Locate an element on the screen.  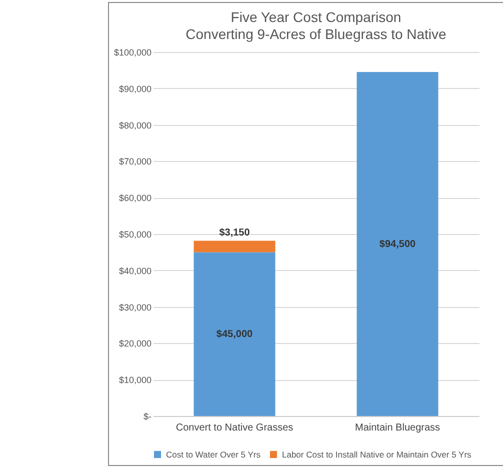
y-tick-label: $20,000 is located at coordinates (135, 343).